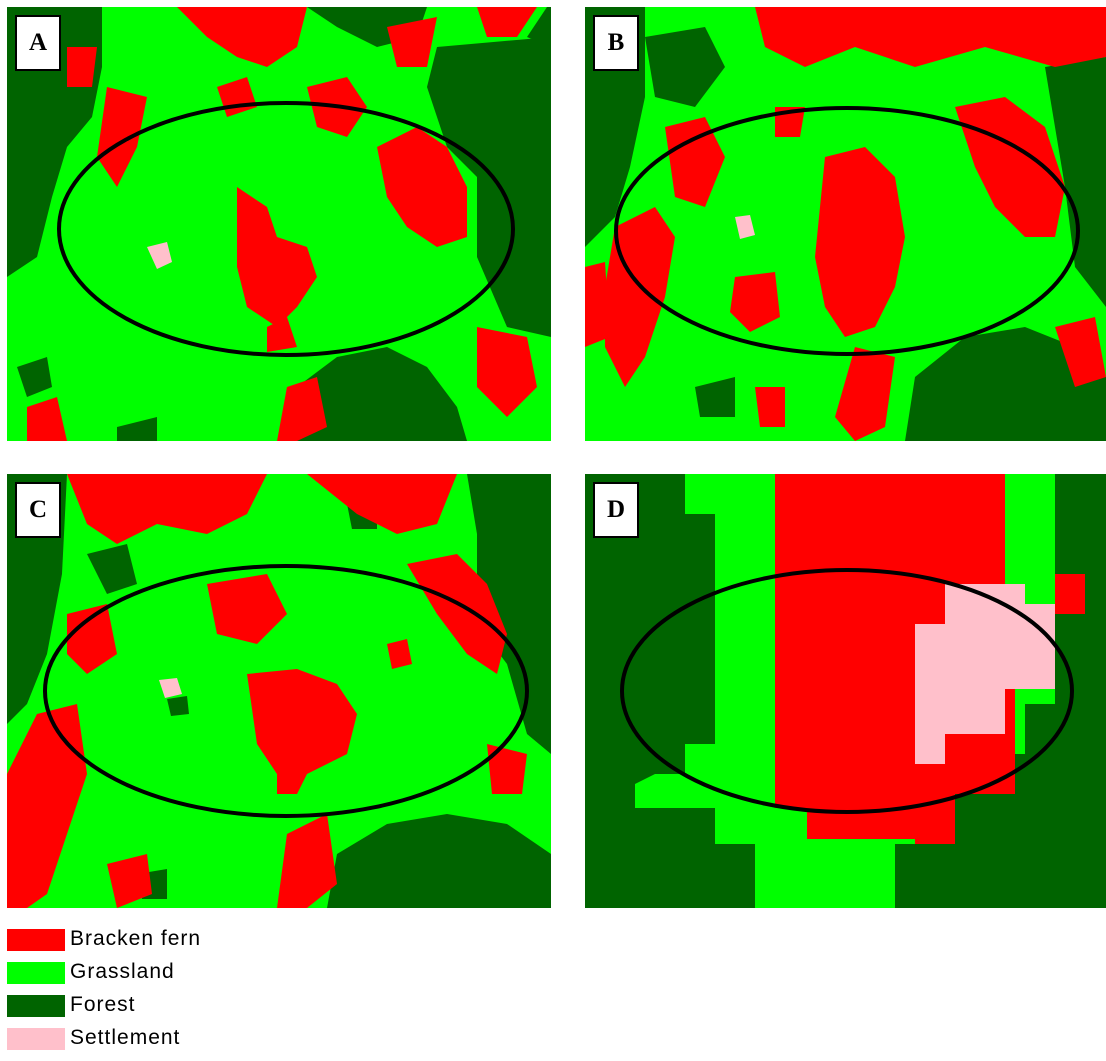 This screenshot has width=1106, height=1061. What do you see at coordinates (36, 973) in the screenshot?
I see `legend-swatch-grassland` at bounding box center [36, 973].